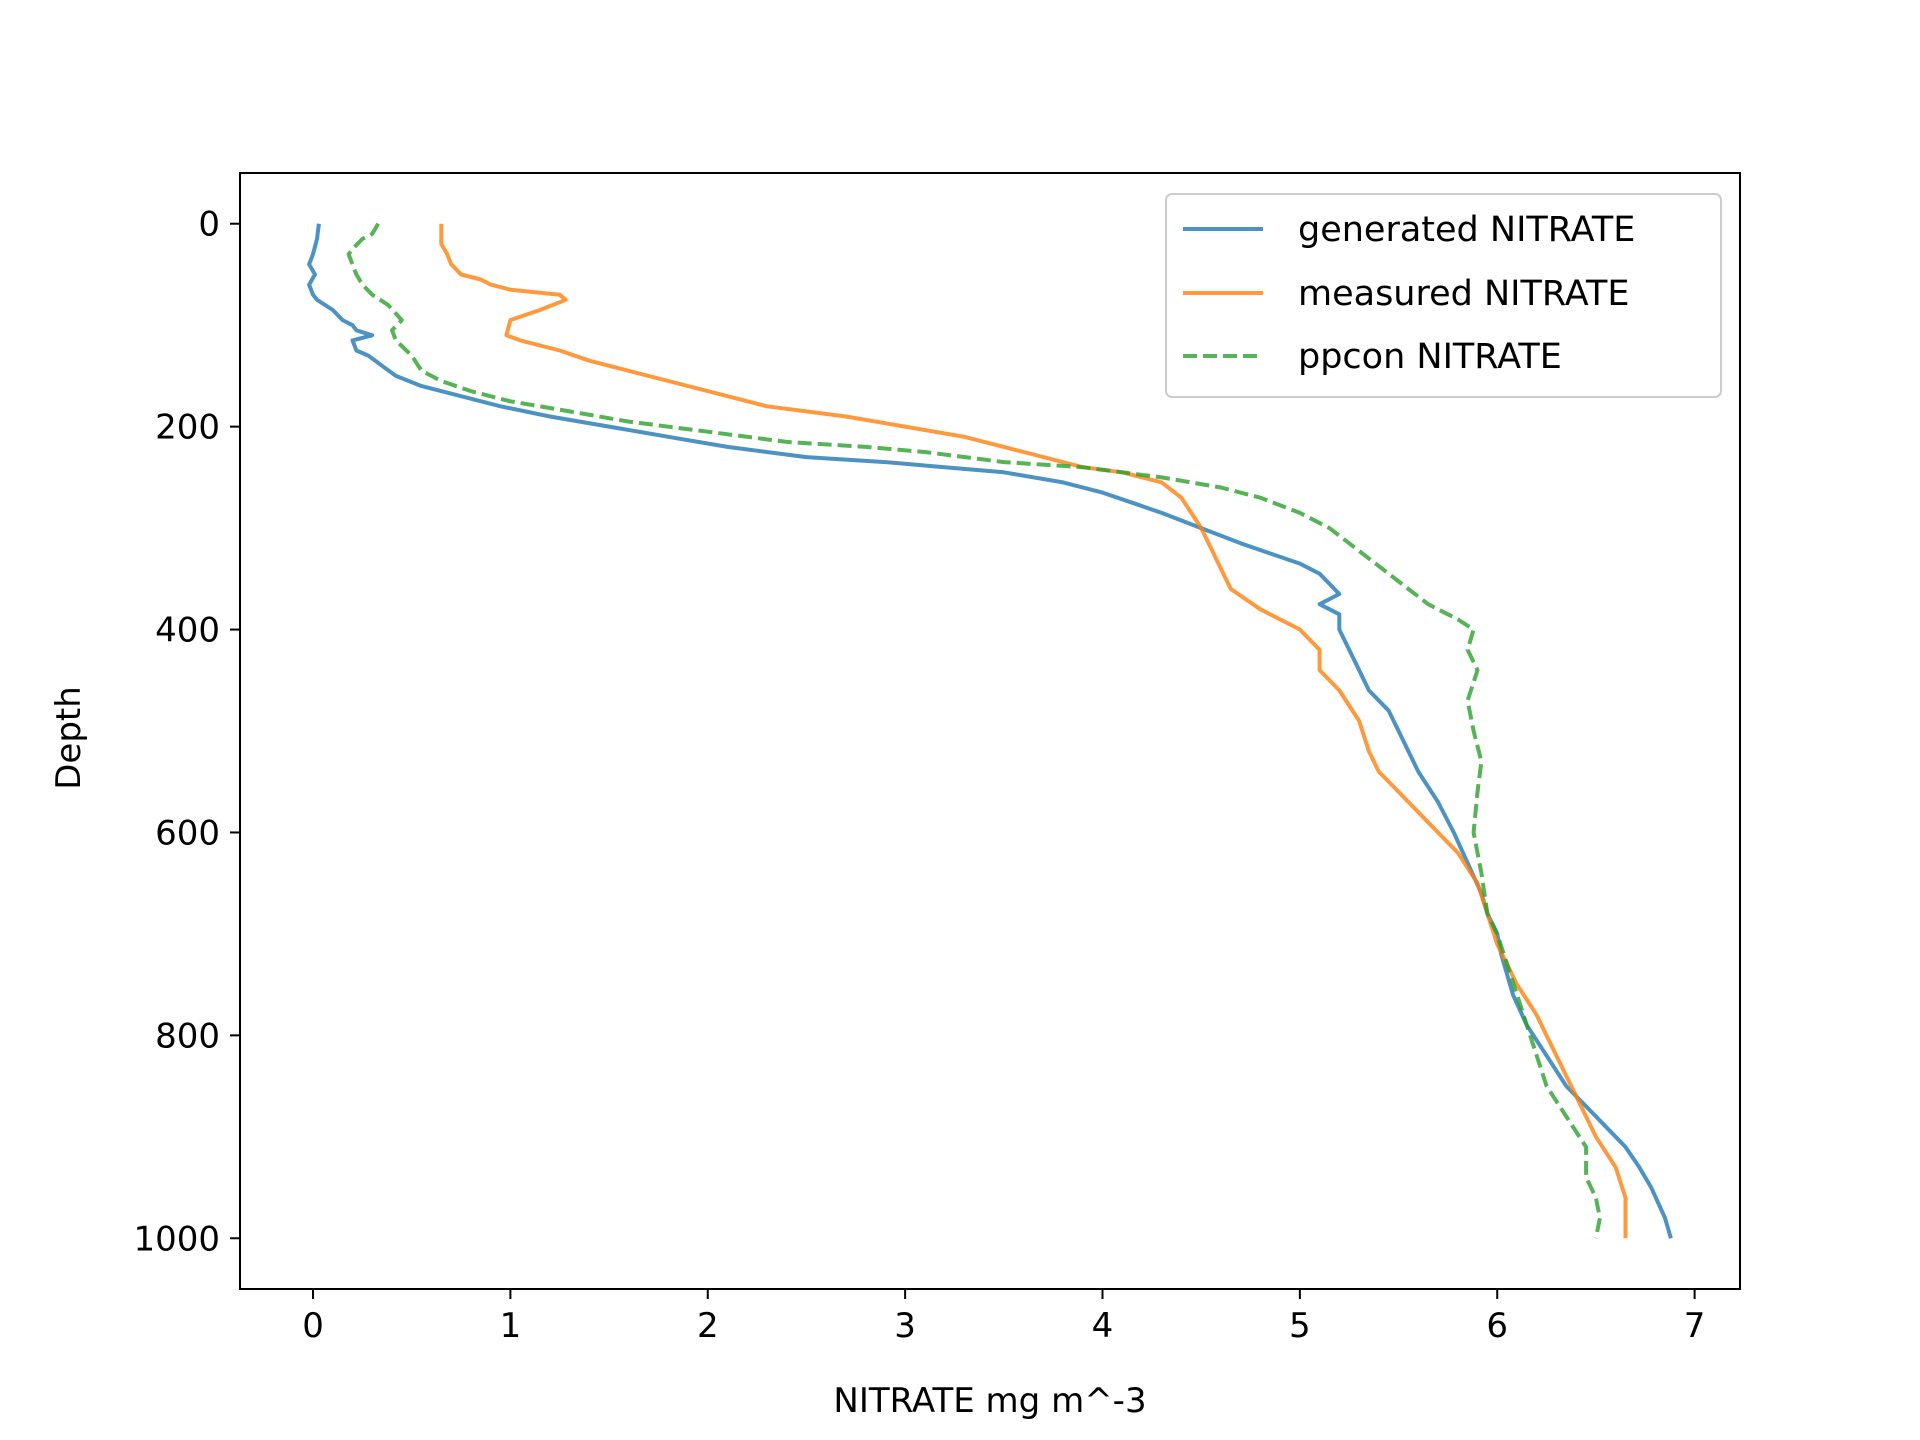 Image resolution: width=1920 pixels, height=1440 pixels. What do you see at coordinates (511, 1326) in the screenshot?
I see `x-tick-label: 1` at bounding box center [511, 1326].